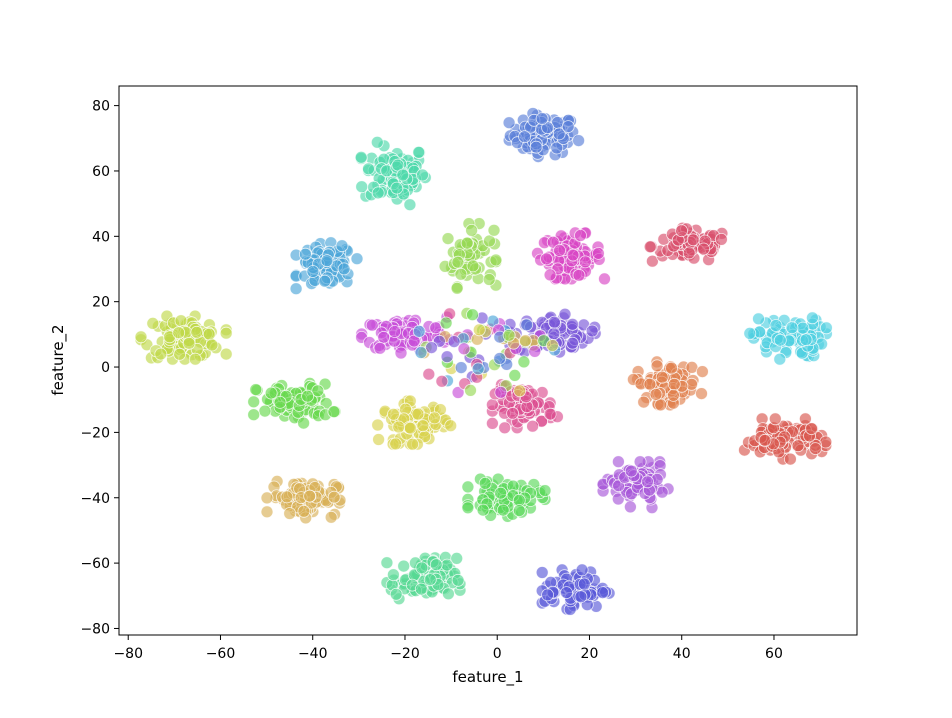 The width and height of the screenshot is (952, 718). Describe the element at coordinates (101, 237) in the screenshot. I see `y-tick-label: 40` at that location.